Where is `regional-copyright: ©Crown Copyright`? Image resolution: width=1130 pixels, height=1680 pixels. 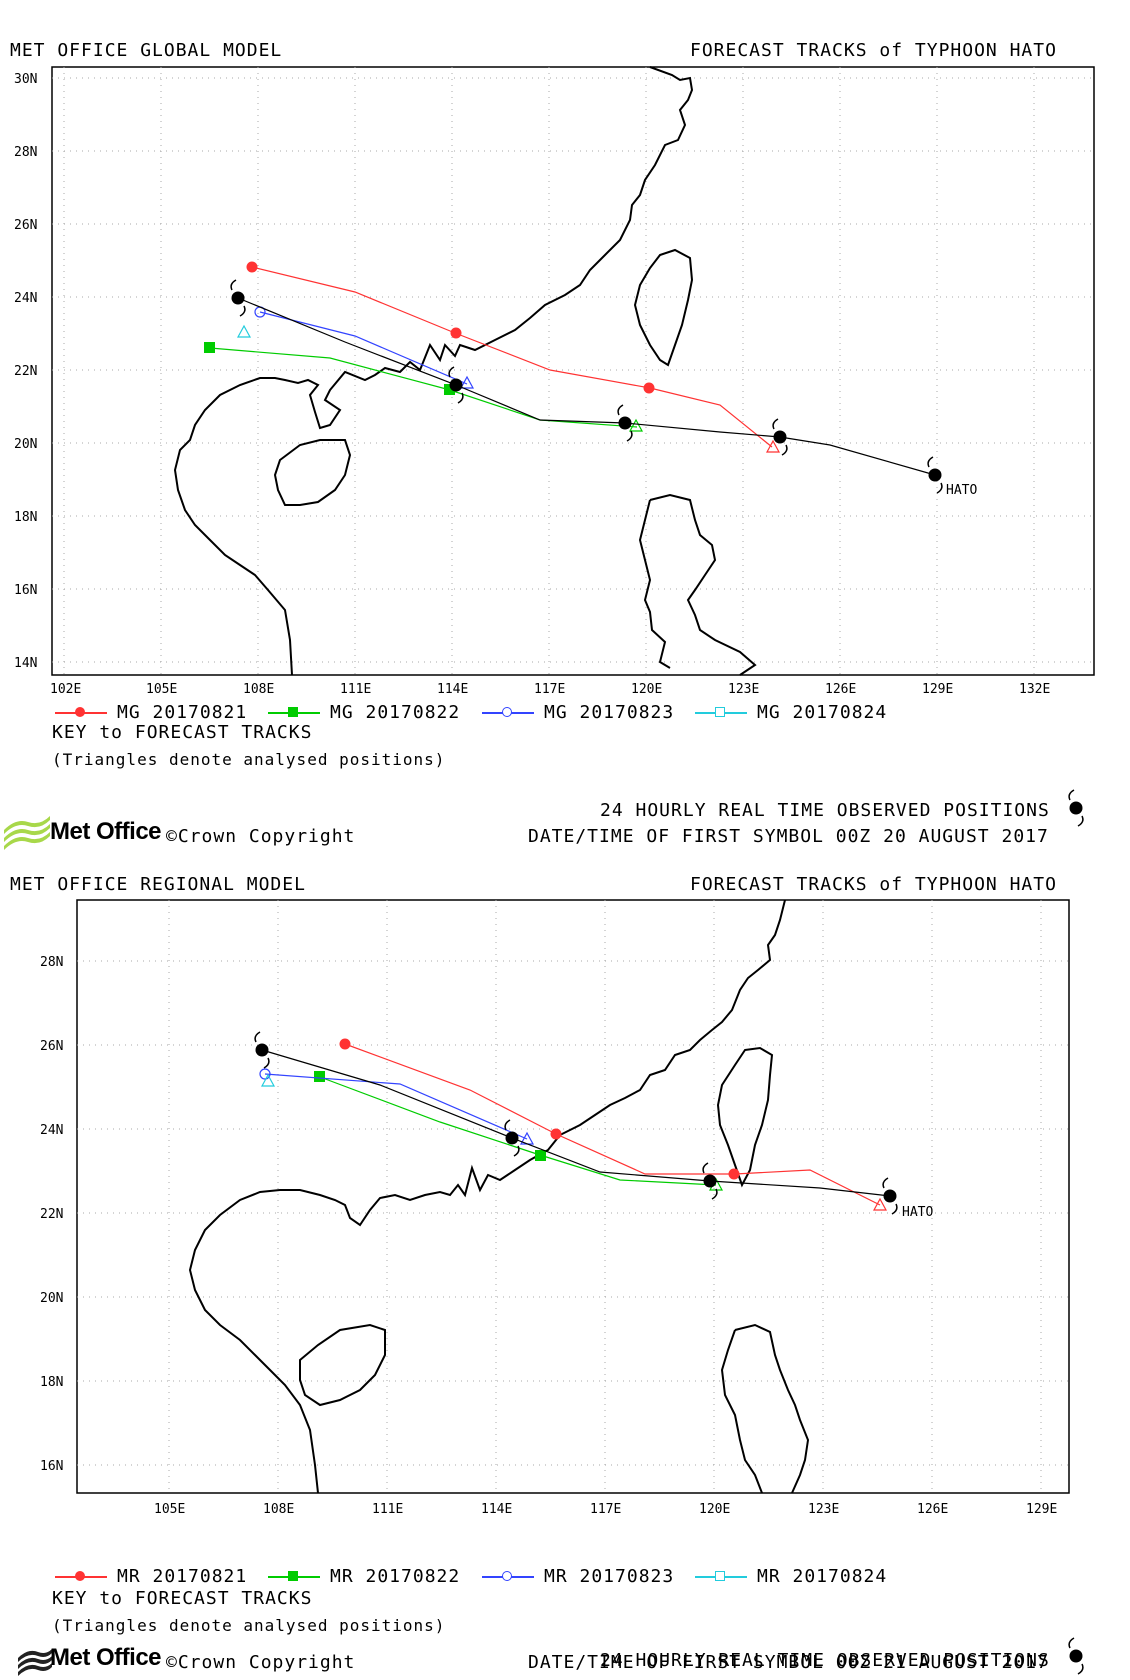
regional-copyright: ©Crown Copyright is located at coordinates (260, 1662).